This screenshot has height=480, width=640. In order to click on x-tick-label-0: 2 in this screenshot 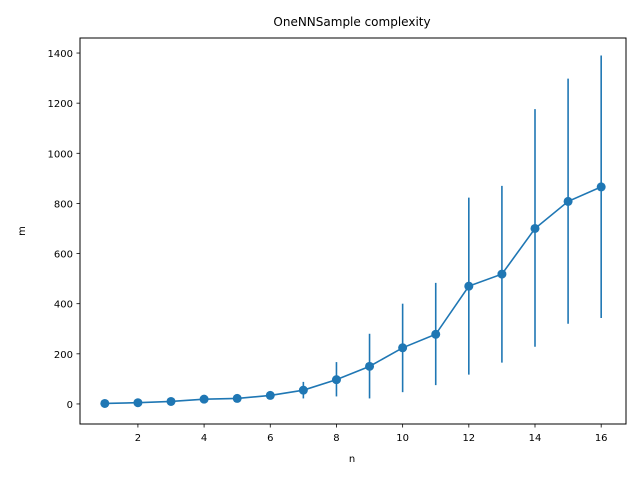, I will do `click(138, 438)`.